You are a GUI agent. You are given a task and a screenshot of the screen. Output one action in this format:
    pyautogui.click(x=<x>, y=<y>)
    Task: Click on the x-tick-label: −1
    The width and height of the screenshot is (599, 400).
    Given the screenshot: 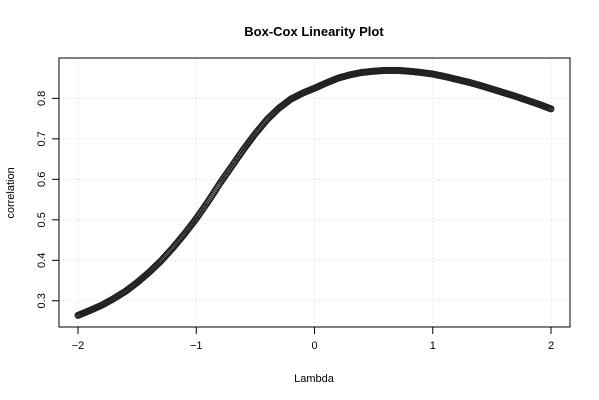 What is the action you would take?
    pyautogui.click(x=196, y=346)
    